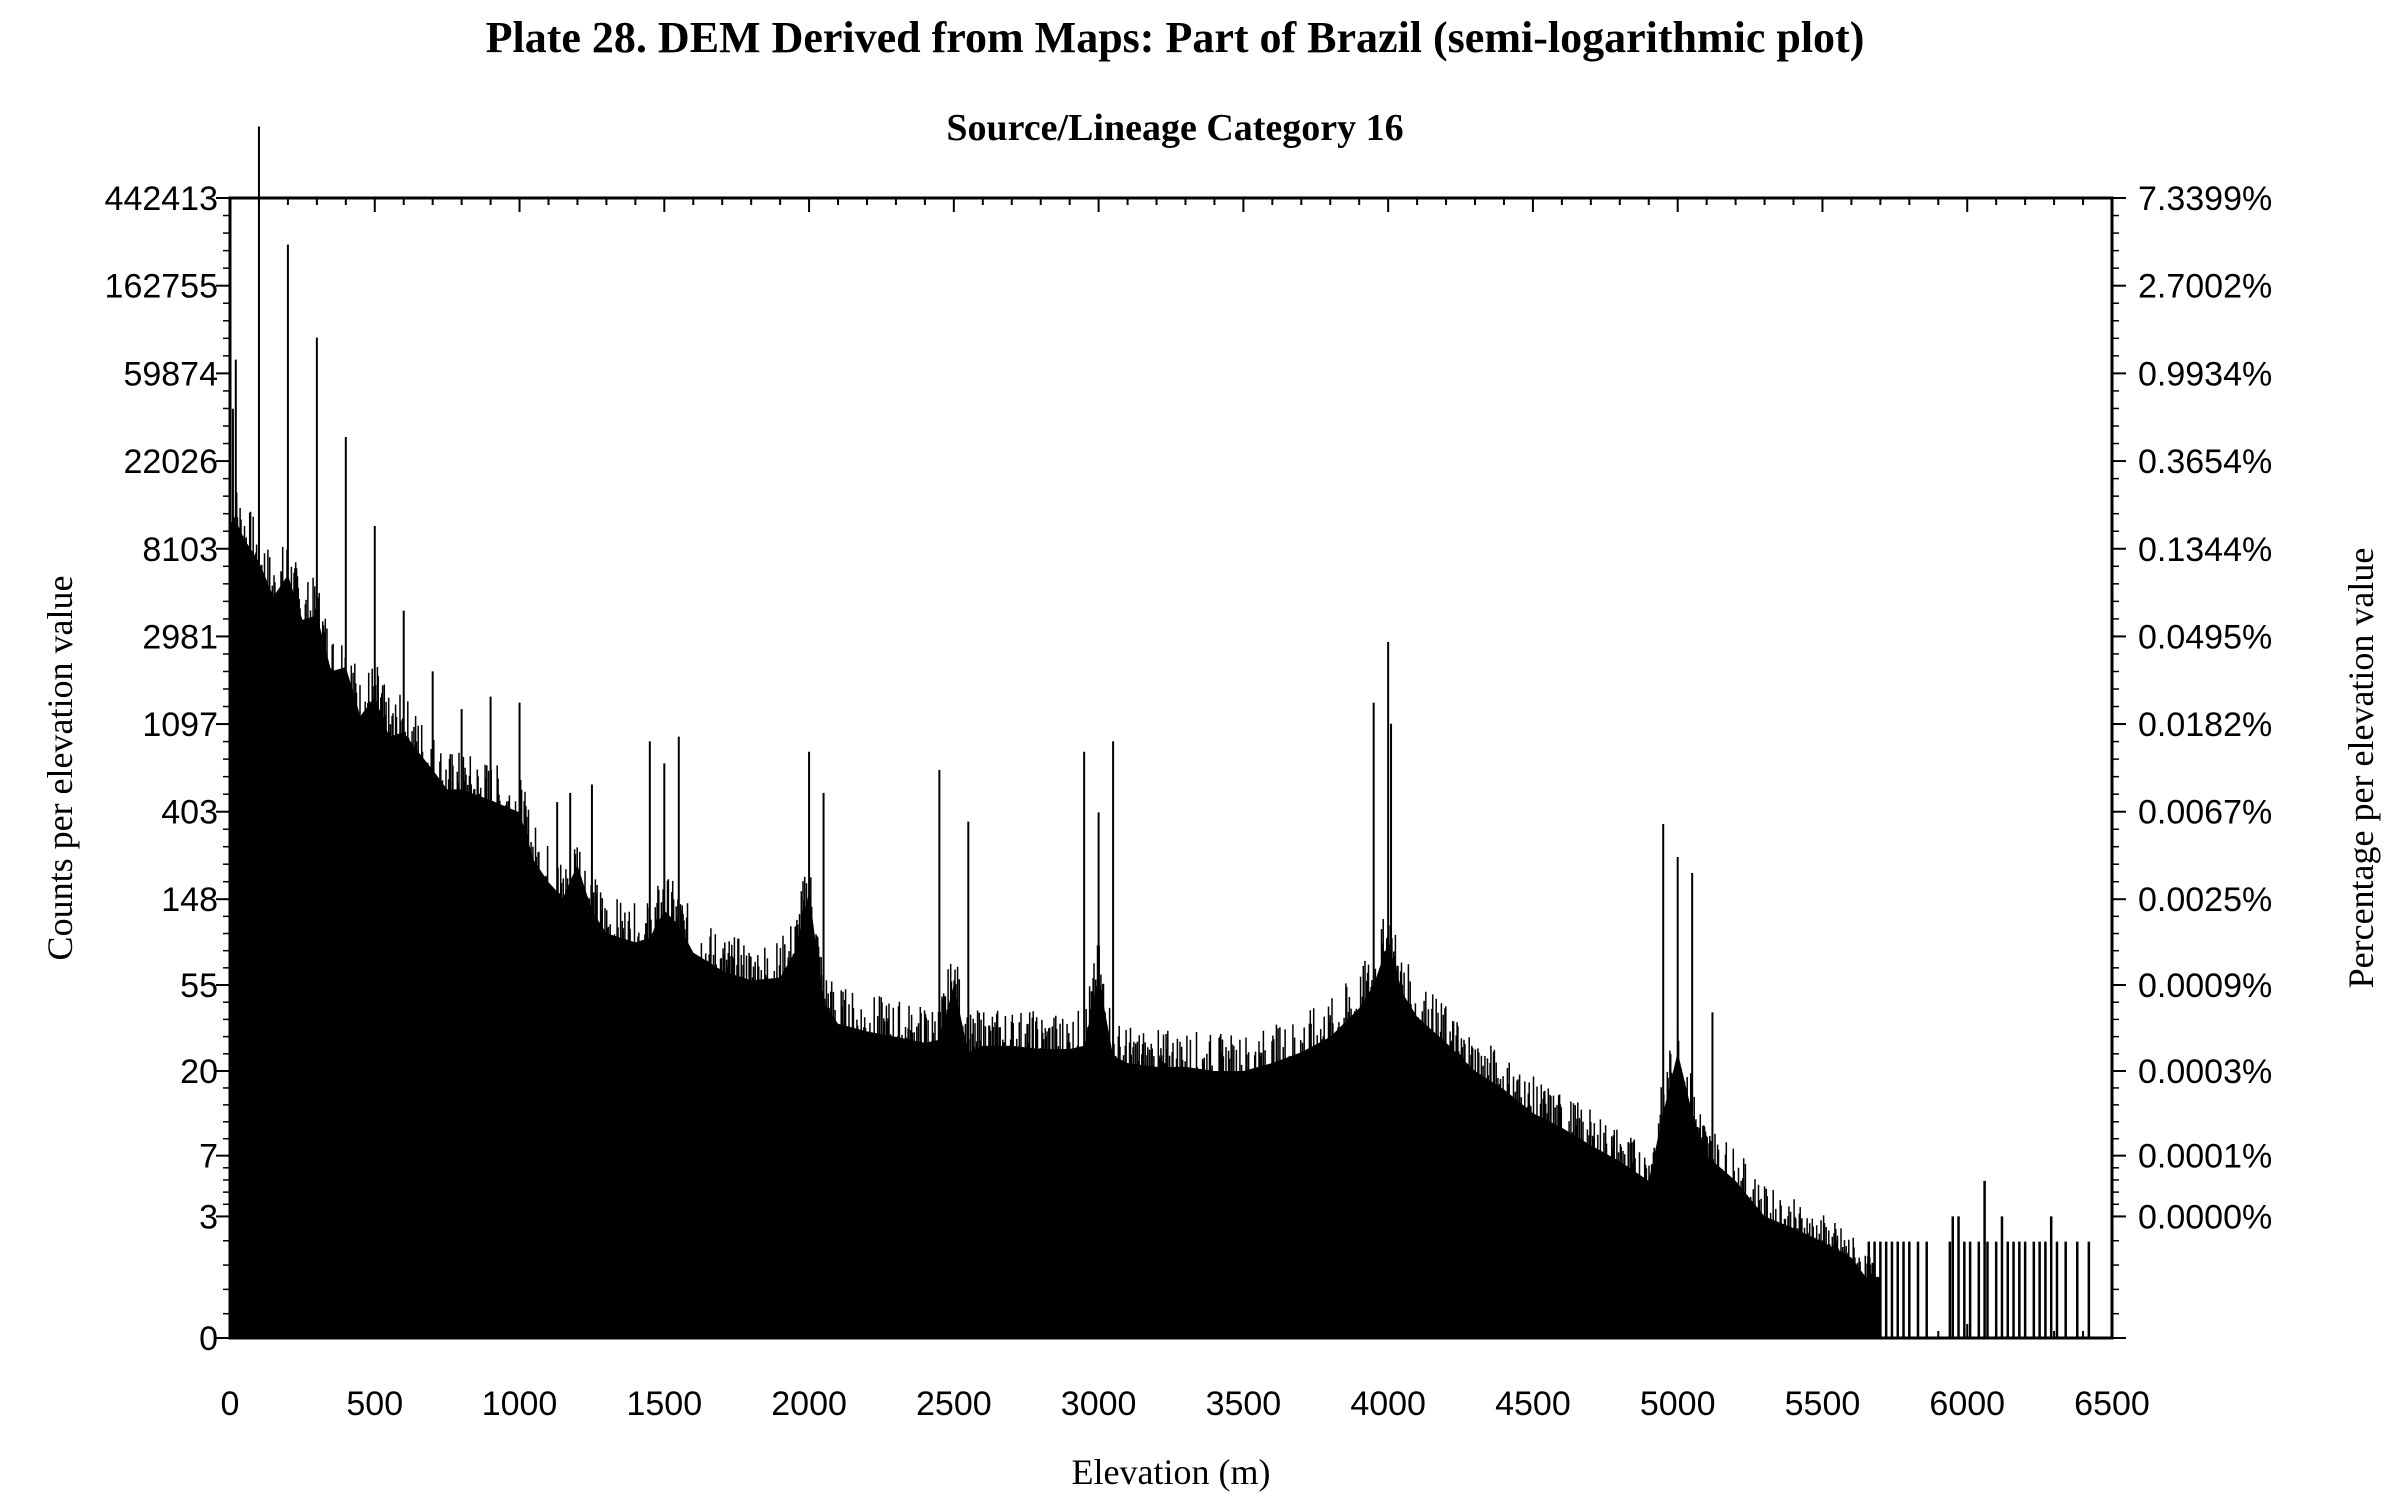  I want to click on x-tick-label: 1500, so click(664, 1404).